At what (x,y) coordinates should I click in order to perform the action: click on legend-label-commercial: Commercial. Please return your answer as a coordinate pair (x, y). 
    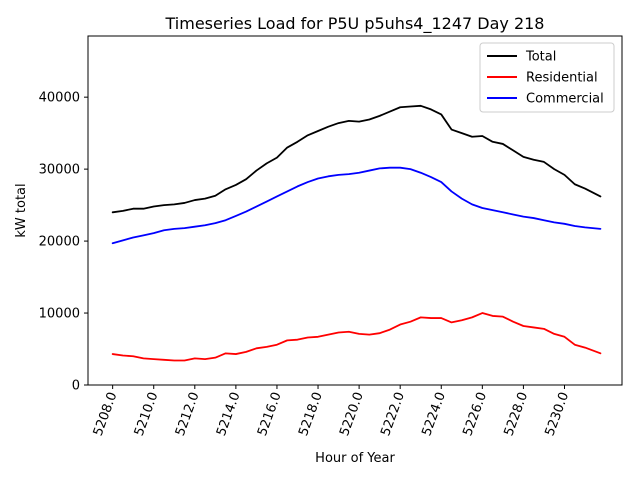
    Looking at the image, I should click on (565, 99).